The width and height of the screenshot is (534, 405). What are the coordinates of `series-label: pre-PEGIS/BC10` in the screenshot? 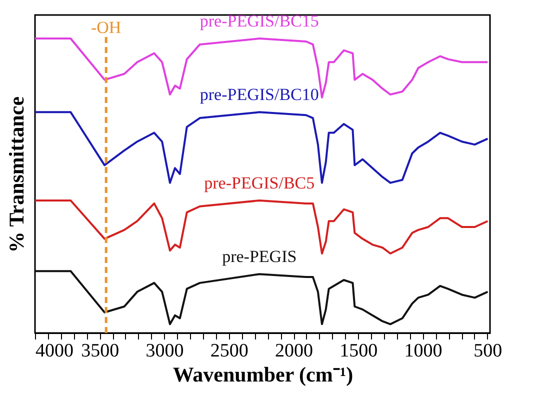 It's located at (259, 94).